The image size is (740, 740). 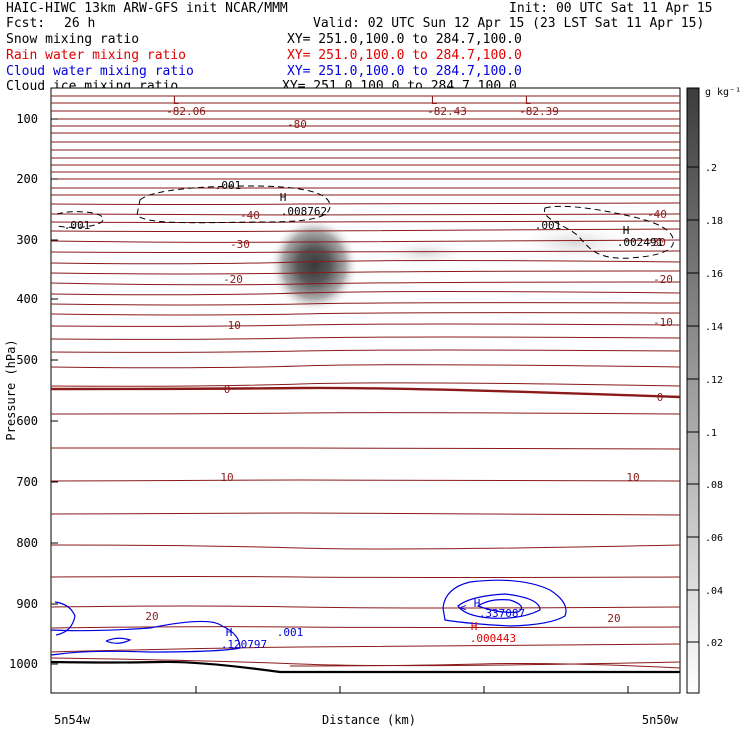 I want to click on low-value: -82.39, so click(x=539, y=111).